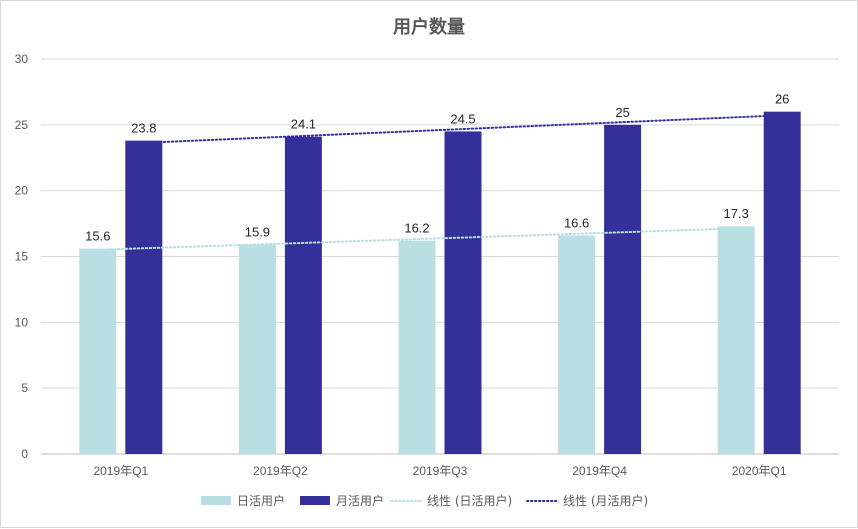 This screenshot has width=858, height=529. I want to click on data-label: 16.6, so click(576, 222).